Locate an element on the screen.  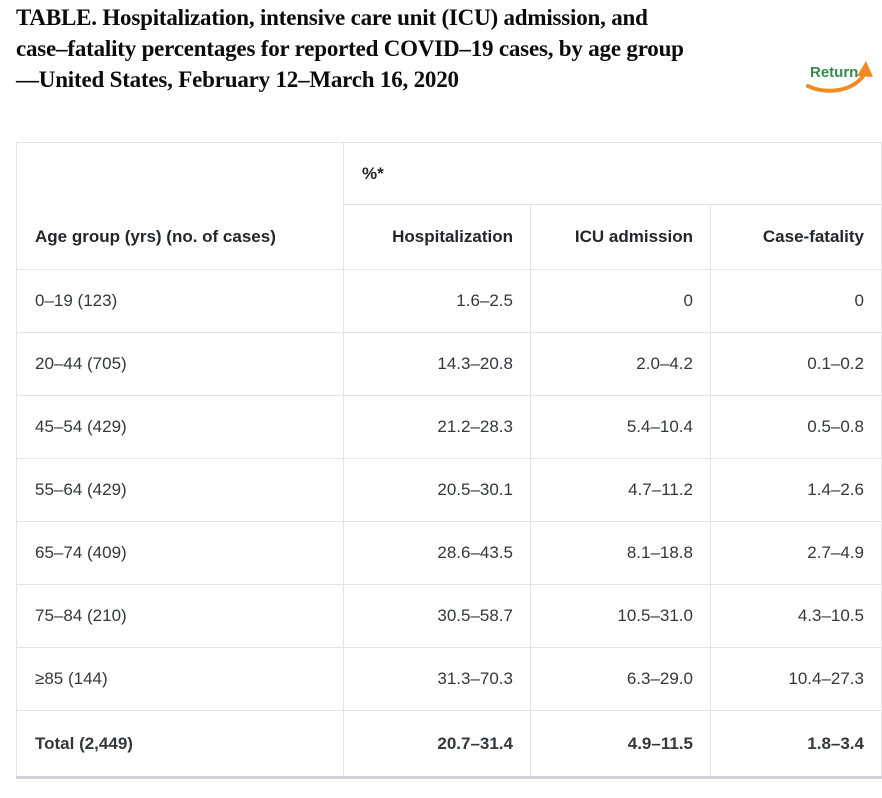
column-header-age-group: Age group (yrs) (no. of cases) is located at coordinates (180, 206).